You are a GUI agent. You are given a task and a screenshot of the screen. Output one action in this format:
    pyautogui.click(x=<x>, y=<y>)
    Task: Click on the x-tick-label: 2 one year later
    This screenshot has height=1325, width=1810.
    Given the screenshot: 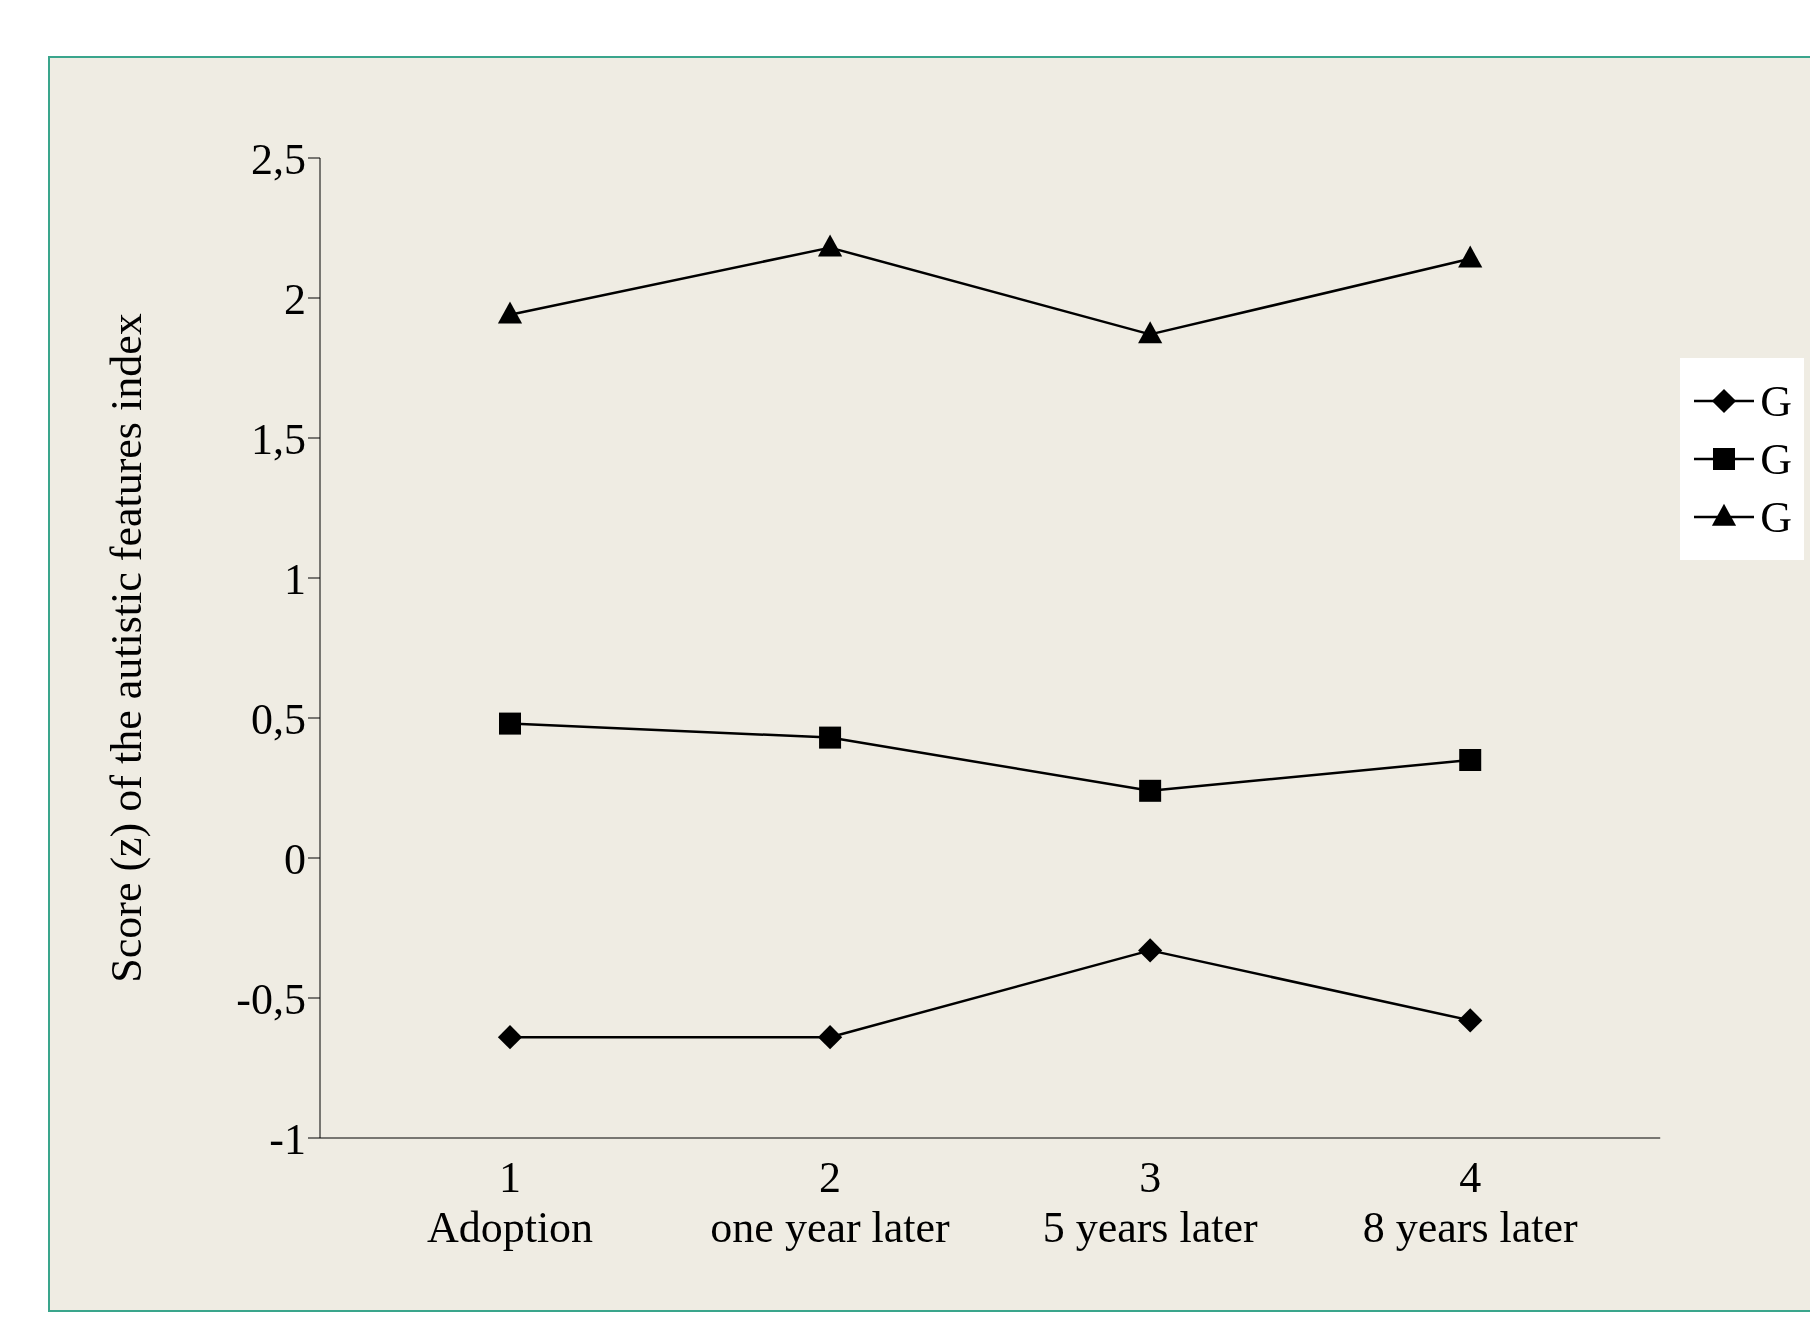 What is the action you would take?
    pyautogui.click(x=830, y=1202)
    